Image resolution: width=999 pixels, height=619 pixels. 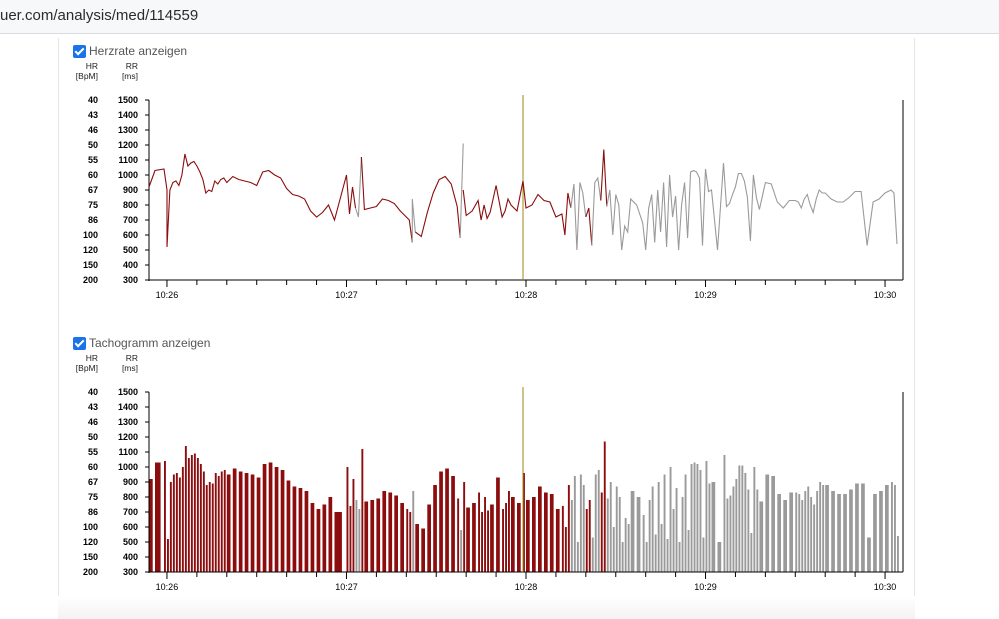 I want to click on hr-tick-label: 67, so click(x=93, y=190).